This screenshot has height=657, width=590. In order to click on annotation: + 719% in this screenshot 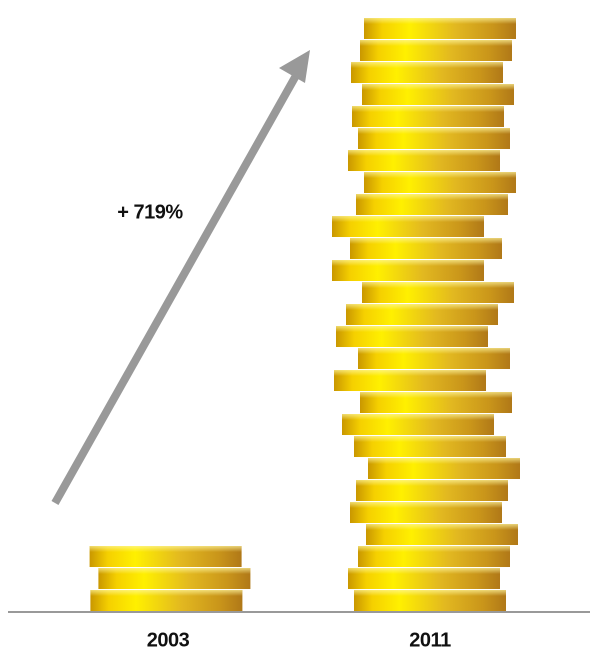, I will do `click(150, 212)`.